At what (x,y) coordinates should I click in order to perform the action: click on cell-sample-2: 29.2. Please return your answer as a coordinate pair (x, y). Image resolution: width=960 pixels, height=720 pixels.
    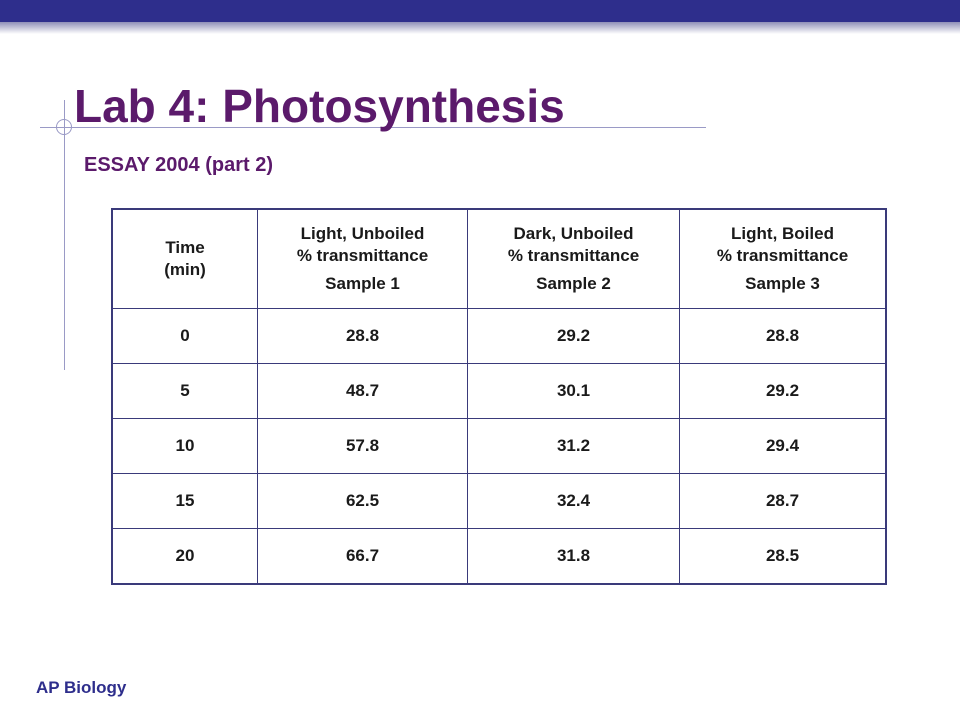
    Looking at the image, I should click on (573, 336).